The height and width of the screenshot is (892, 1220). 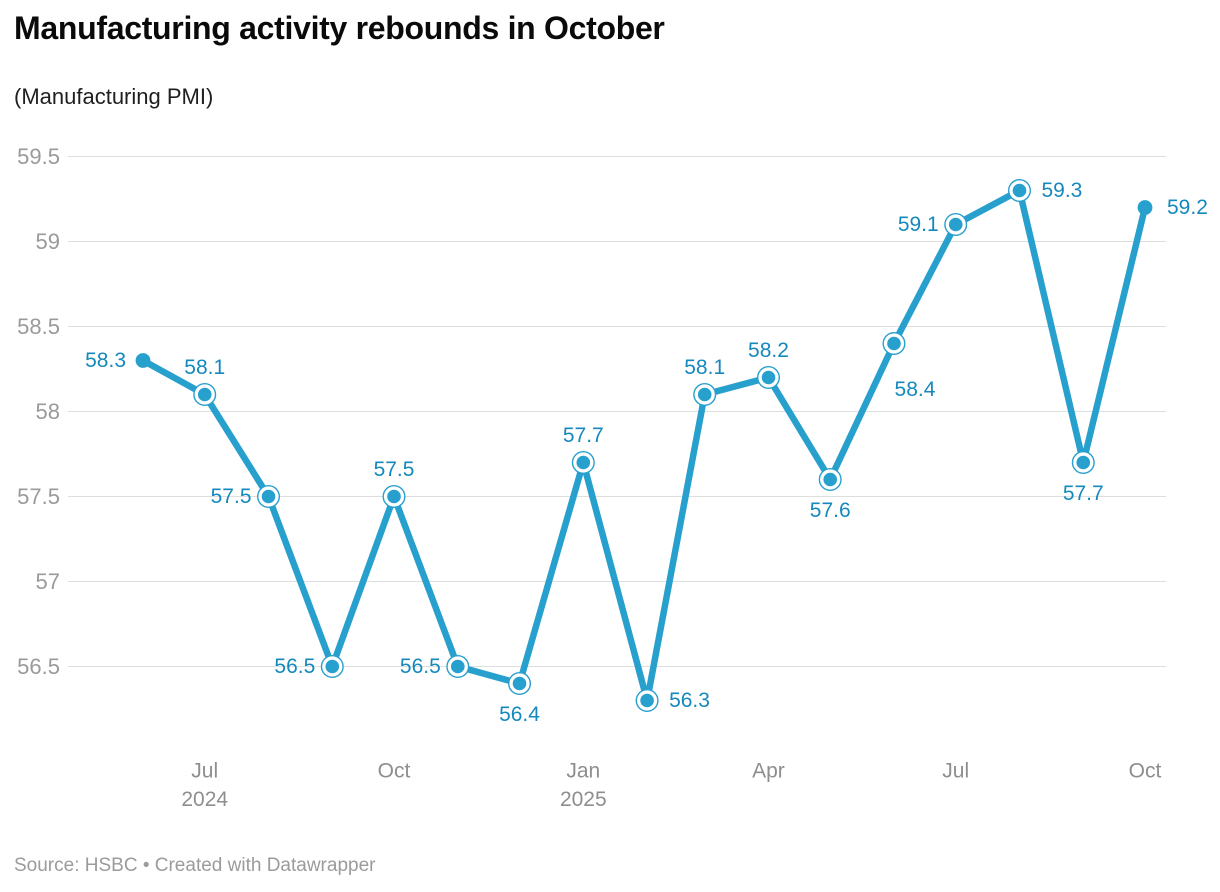 I want to click on chart-subtitle: (Manufacturing PMI), so click(x=114, y=96).